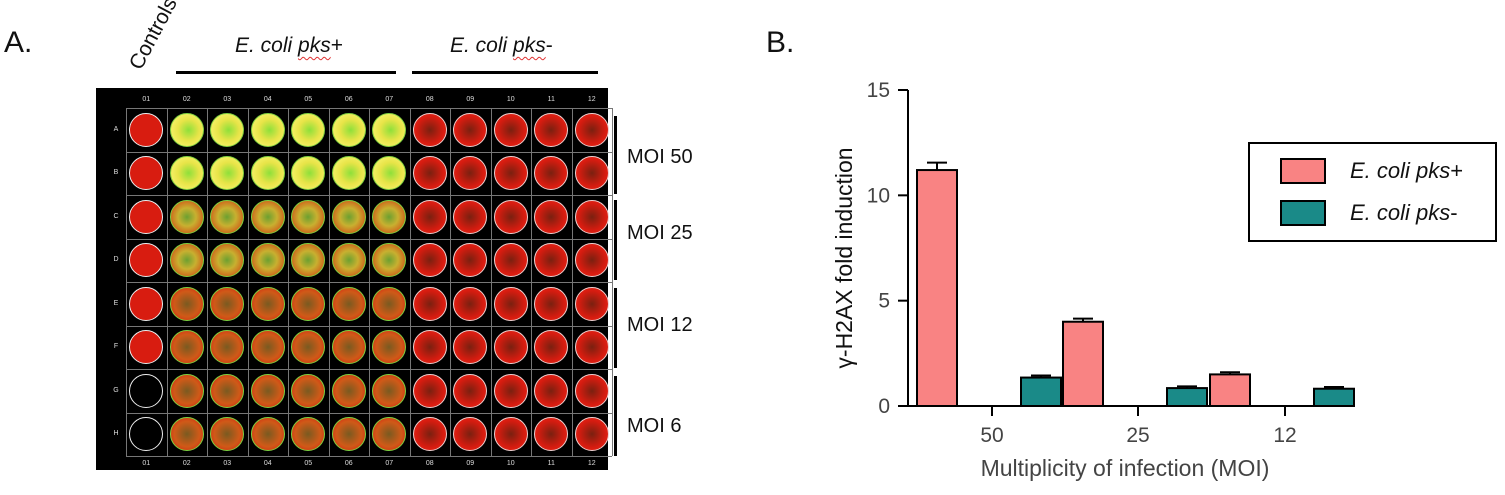 The width and height of the screenshot is (1505, 495). Describe the element at coordinates (884, 301) in the screenshot. I see `y-tick-label: 5` at that location.